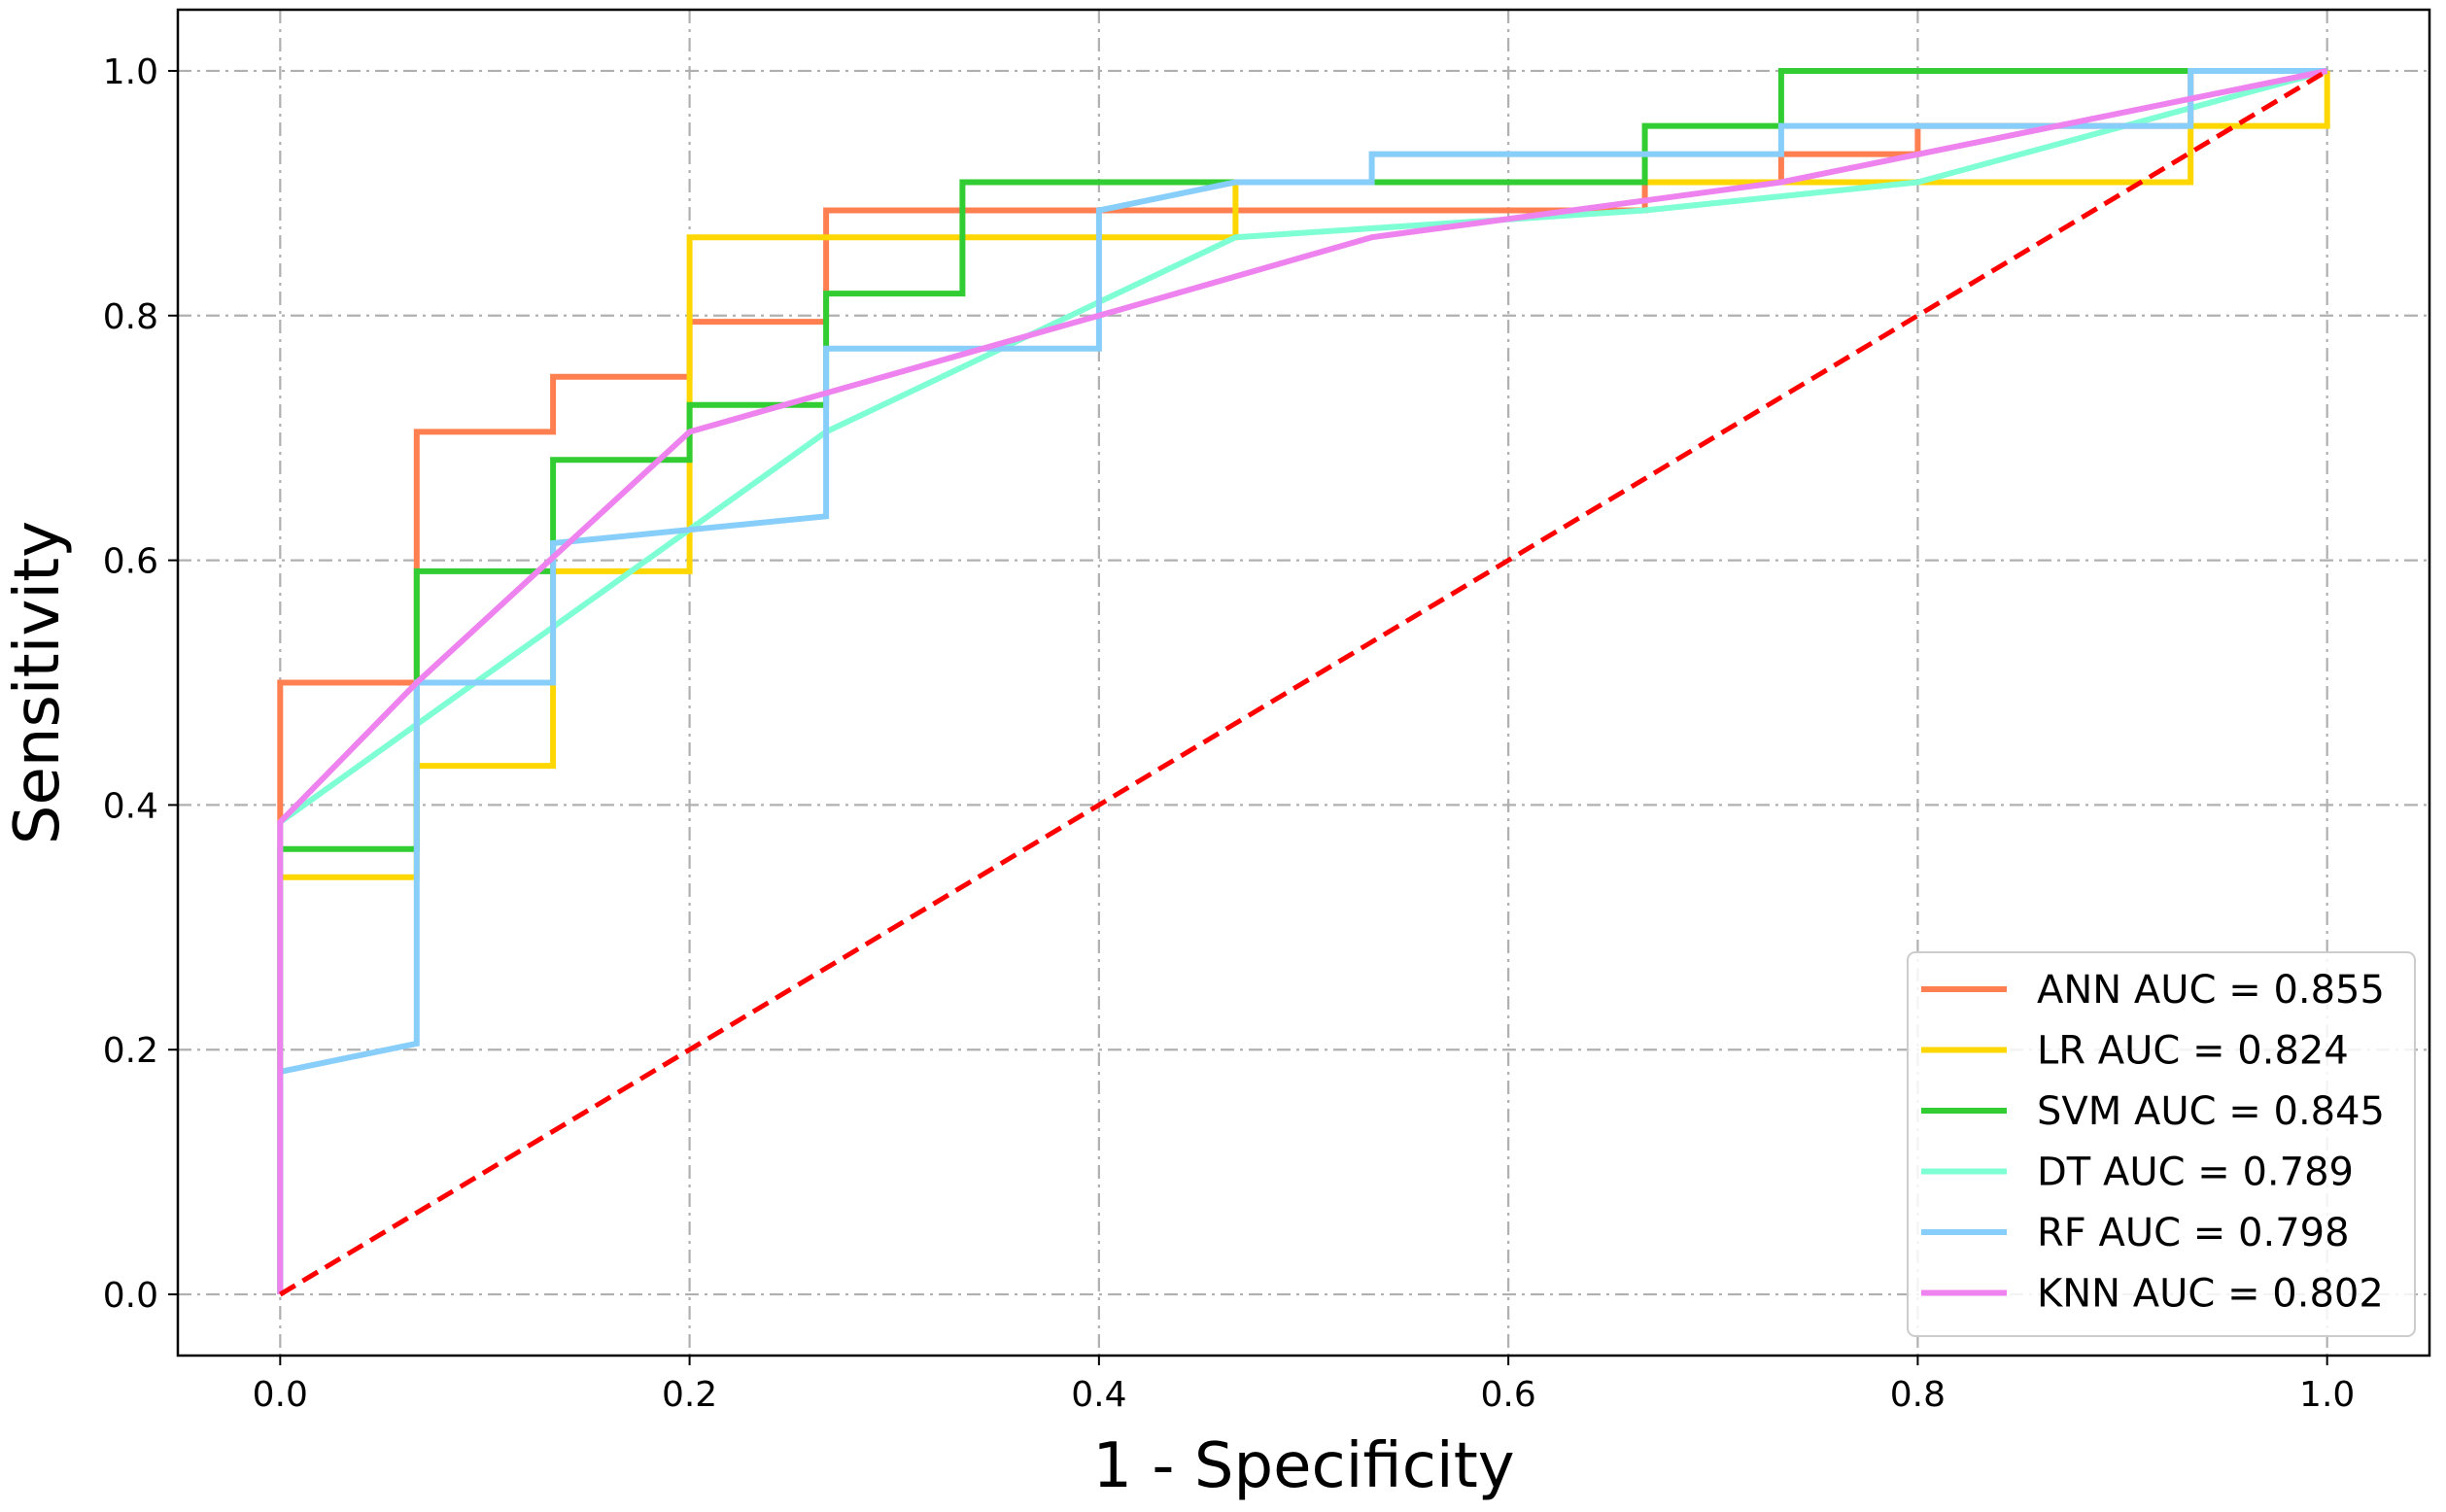  I want to click on x-tick-label: 0.2, so click(689, 1395).